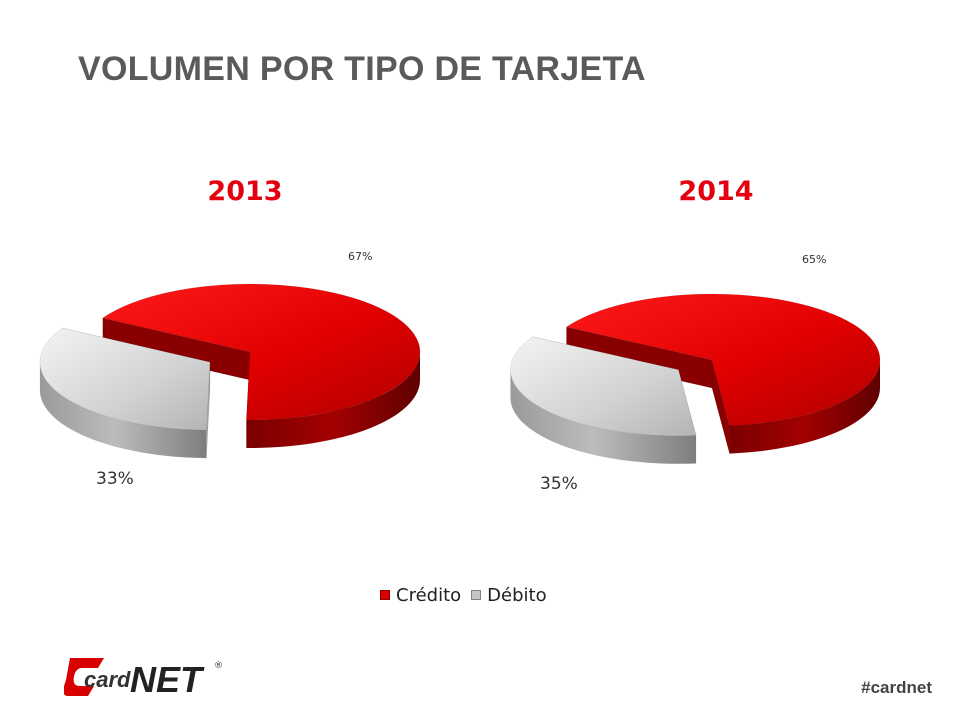  I want to click on legend-label-credito: Crédito, so click(429, 595).